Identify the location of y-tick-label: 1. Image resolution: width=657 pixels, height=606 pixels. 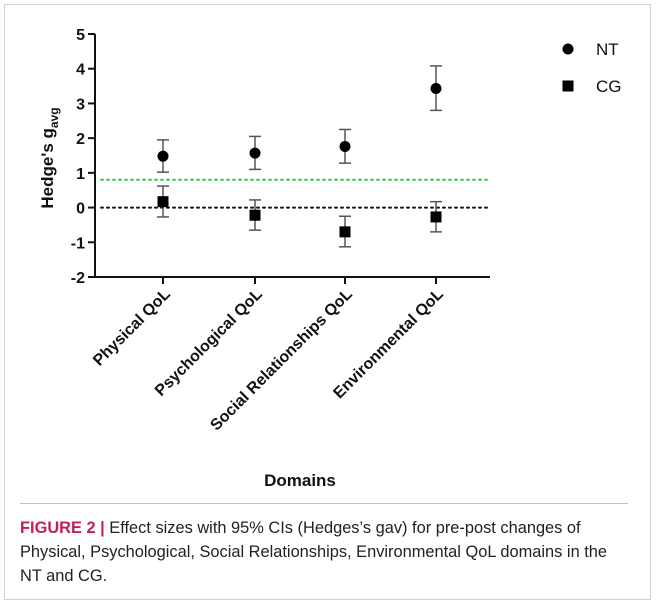
(80, 174).